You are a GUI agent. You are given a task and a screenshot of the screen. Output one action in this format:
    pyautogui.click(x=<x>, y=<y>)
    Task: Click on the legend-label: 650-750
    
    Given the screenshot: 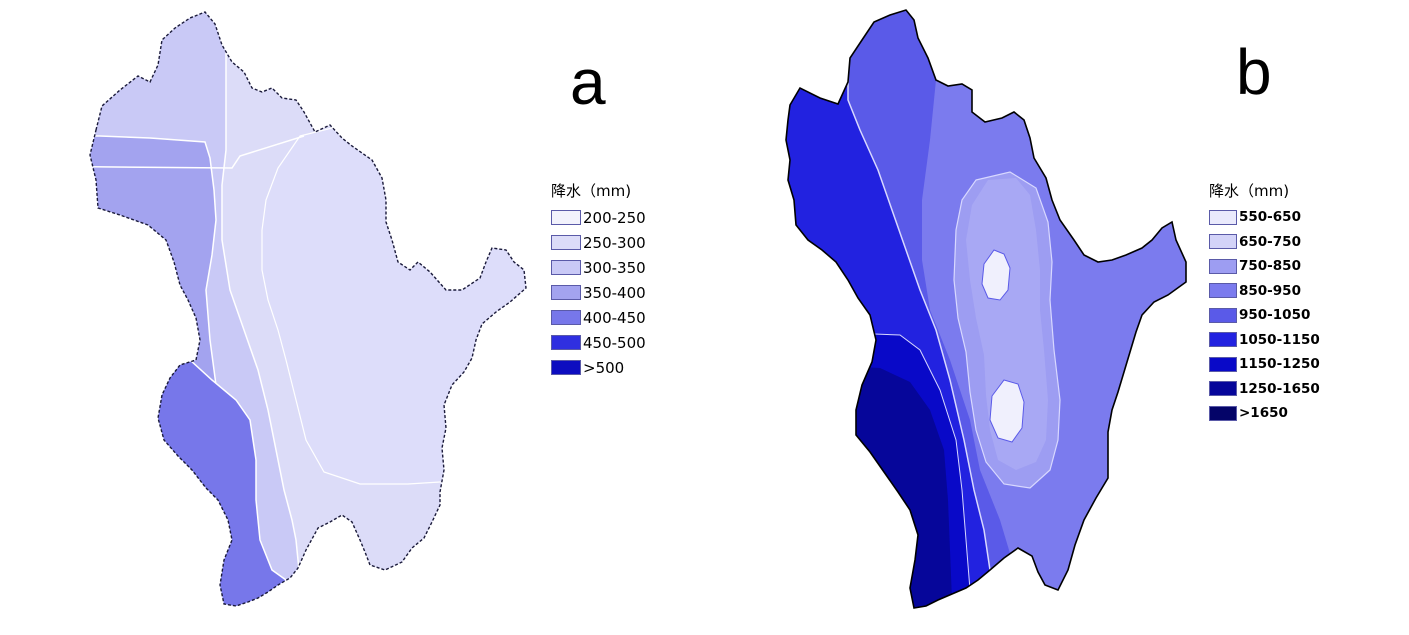 What is the action you would take?
    pyautogui.click(x=1270, y=241)
    